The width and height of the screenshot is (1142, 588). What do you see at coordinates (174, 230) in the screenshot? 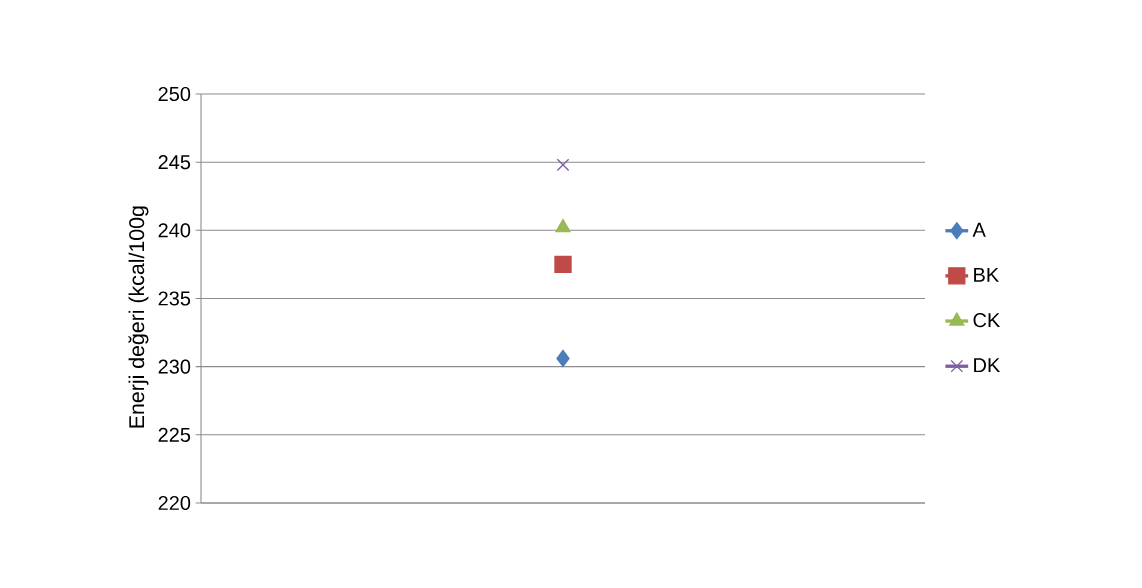
I see `y-tick-label: 240` at bounding box center [174, 230].